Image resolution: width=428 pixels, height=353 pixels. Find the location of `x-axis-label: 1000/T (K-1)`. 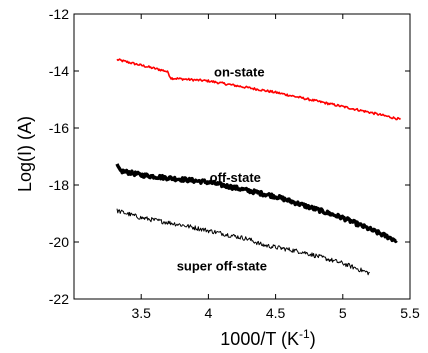

x-axis-label: 1000/T (K-1) is located at coordinates (267, 338).